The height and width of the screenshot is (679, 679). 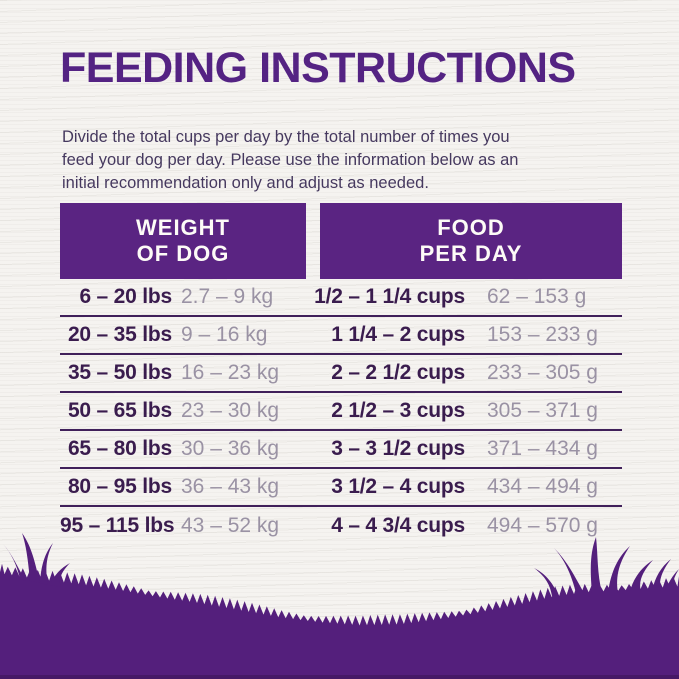 I want to click on table-header-row: WEIGHT OF DOG FOOD PER DAY, so click(x=341, y=241).